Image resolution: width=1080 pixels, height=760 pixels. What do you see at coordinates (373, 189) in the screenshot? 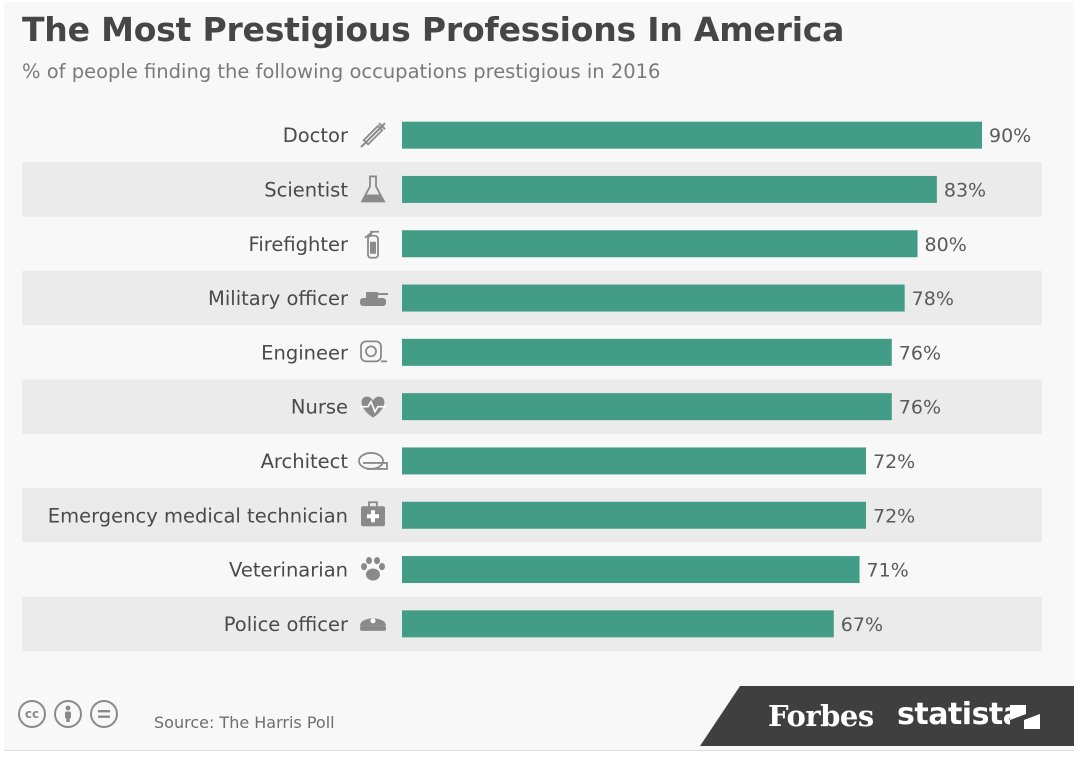
I see `flask-icon` at bounding box center [373, 189].